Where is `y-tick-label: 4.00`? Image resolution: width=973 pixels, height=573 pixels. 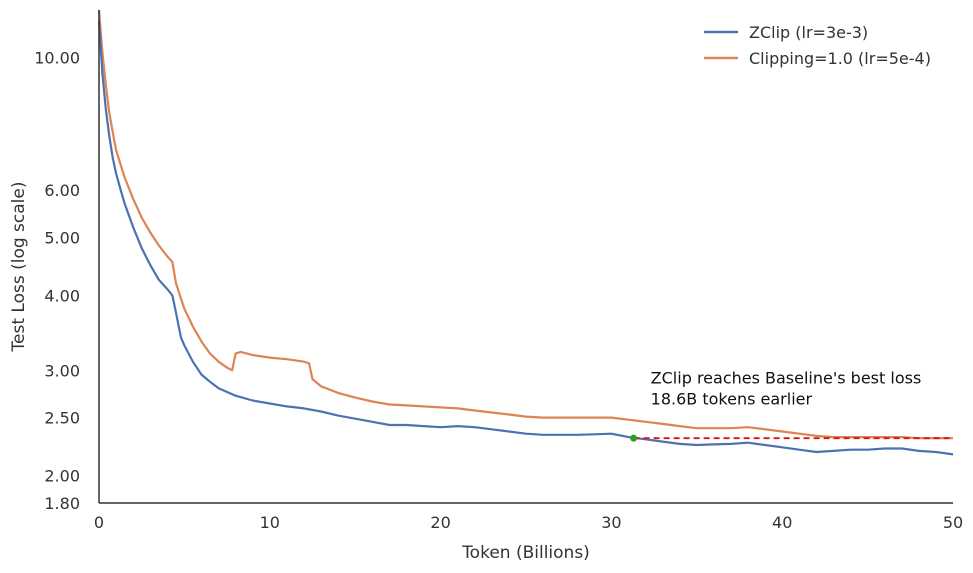
y-tick-label: 4.00 is located at coordinates (62, 295).